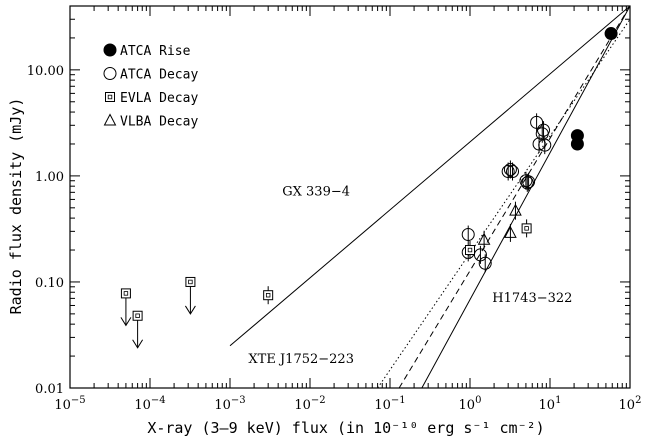  Describe the element at coordinates (159, 75) in the screenshot. I see `legend-label: ATCA Decay` at that location.